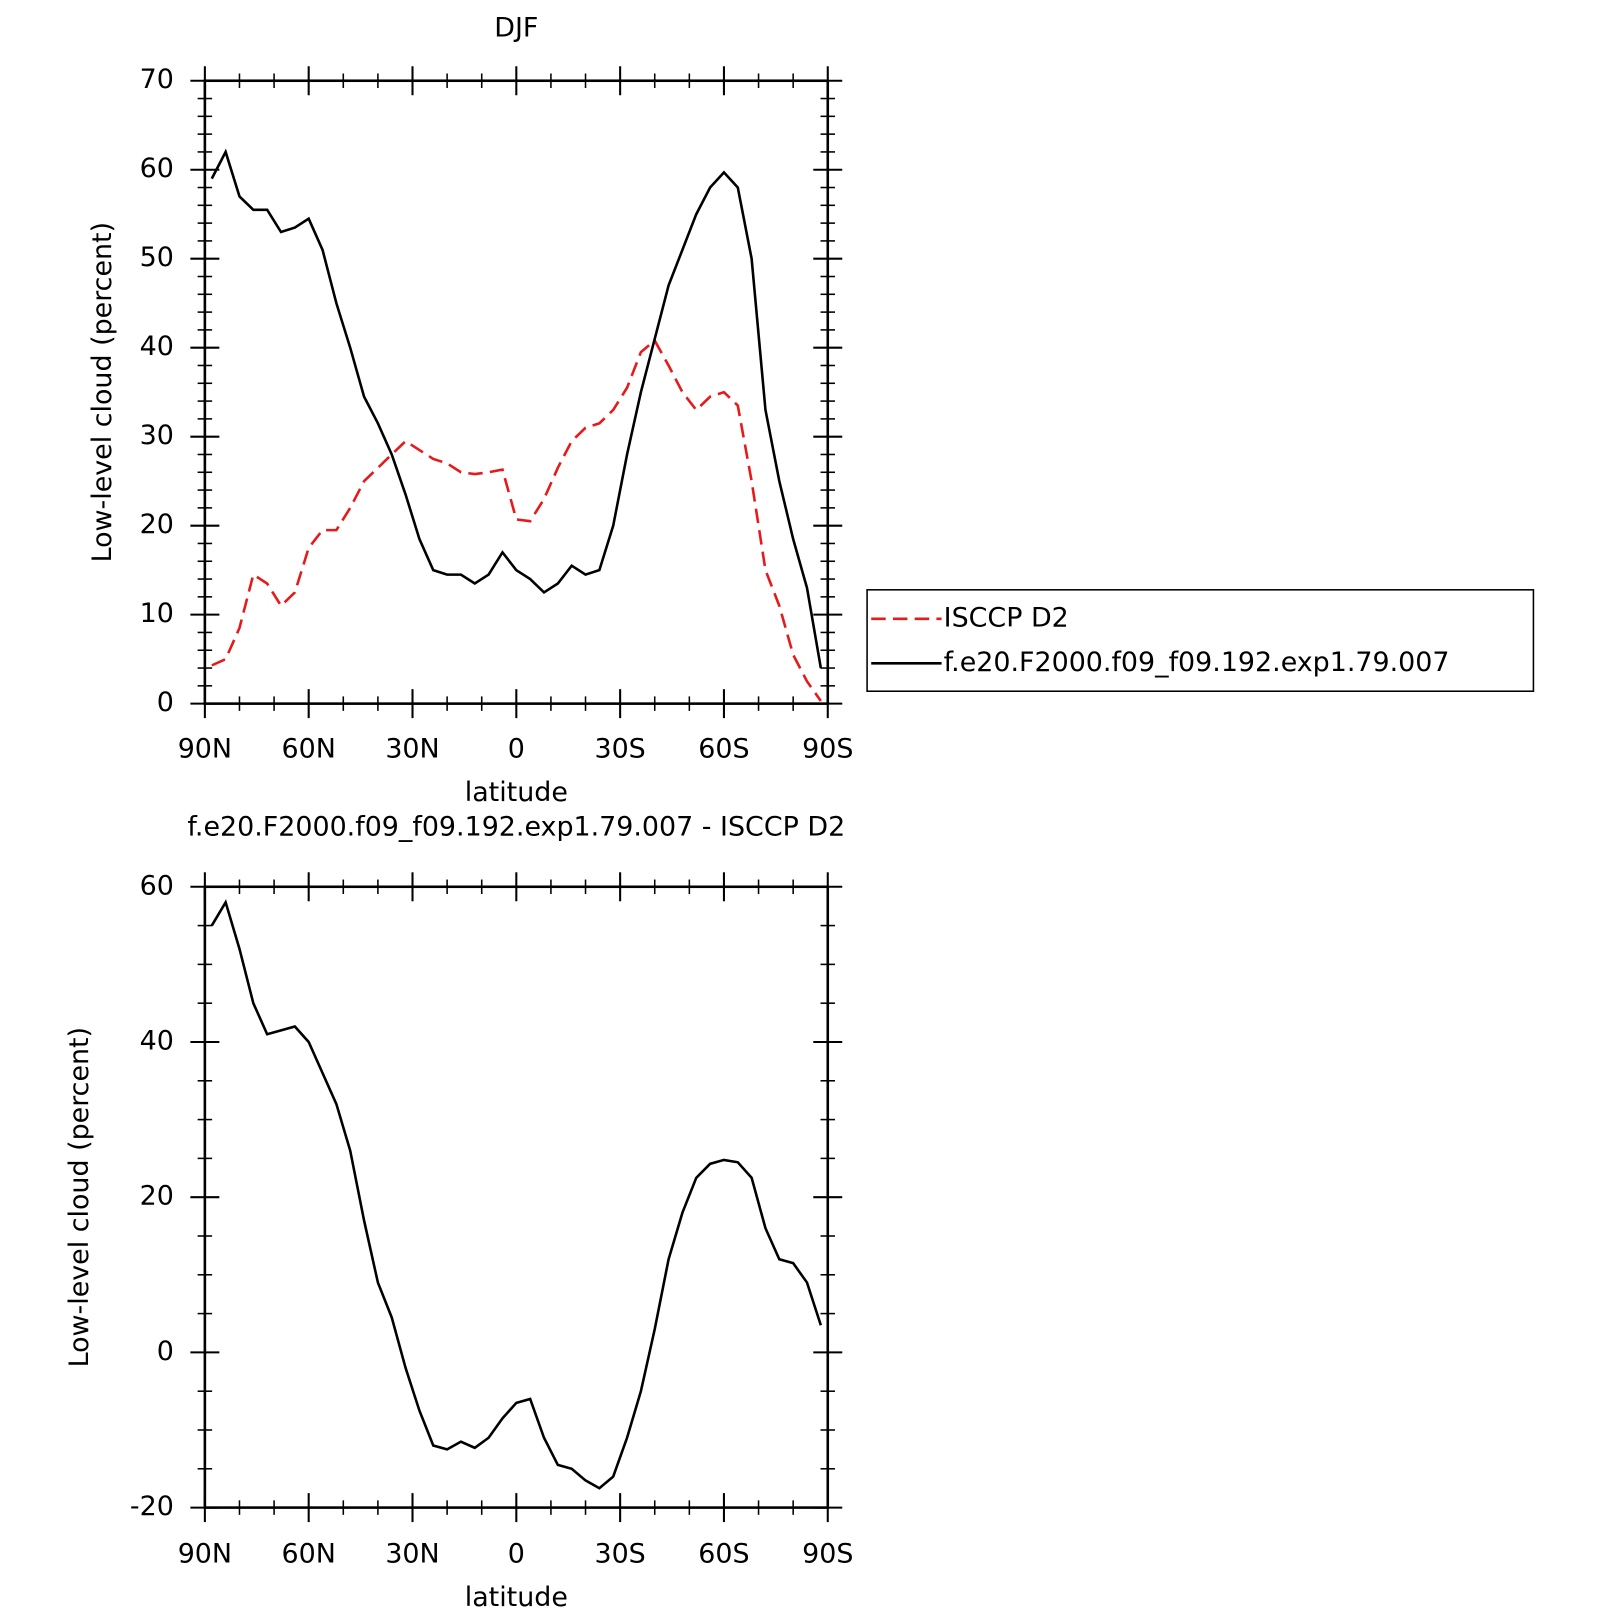 The width and height of the screenshot is (1610, 1608). Describe the element at coordinates (157, 613) in the screenshot. I see `y-tick-label: 10` at that location.